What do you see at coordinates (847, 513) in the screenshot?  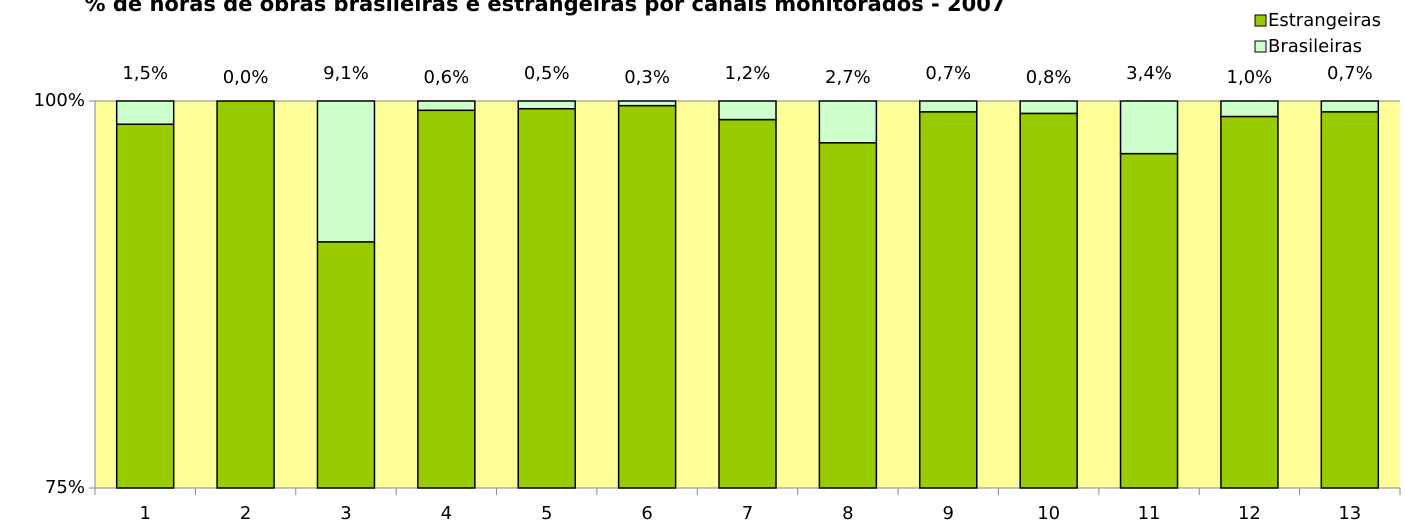 I see `x-tick-label: 8` at bounding box center [847, 513].